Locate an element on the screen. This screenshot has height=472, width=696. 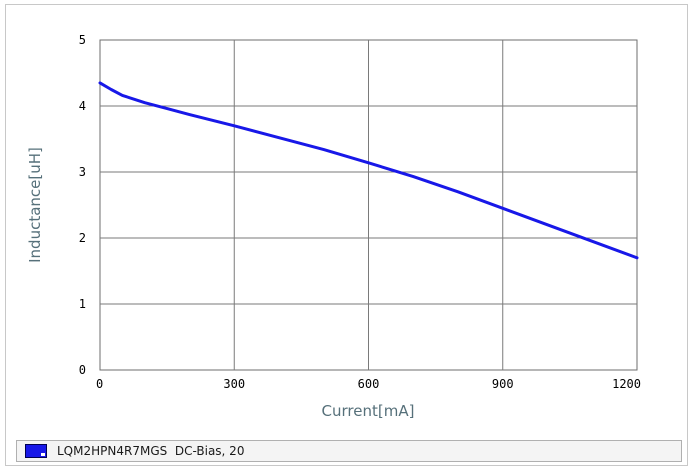
x-tick-label: 1200 is located at coordinates (626, 384).